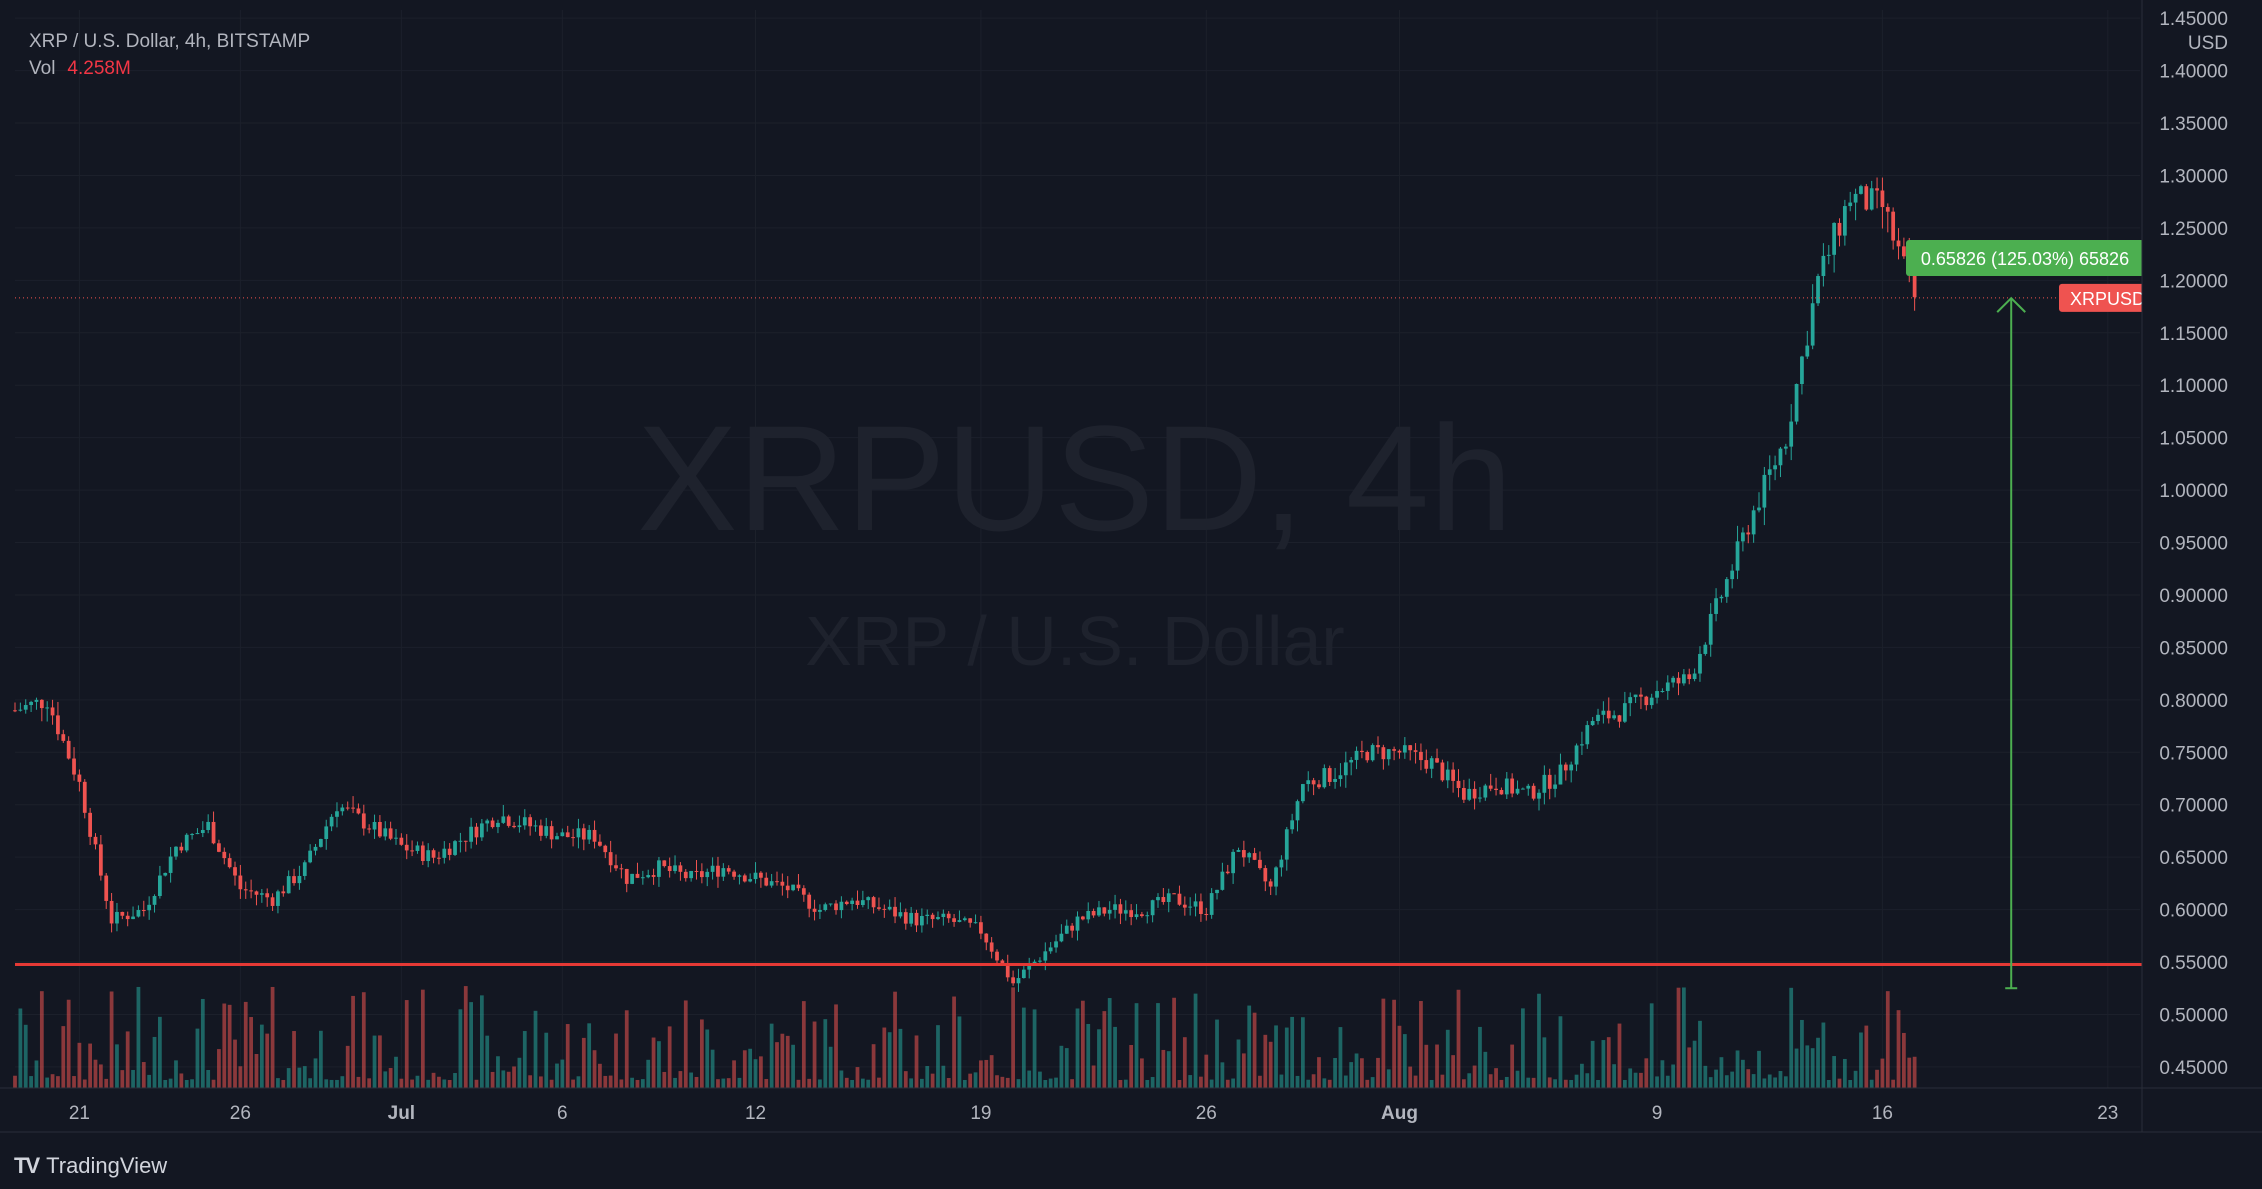 The height and width of the screenshot is (1189, 2262). Describe the element at coordinates (980, 1113) in the screenshot. I see `x-tick-label: 19` at that location.